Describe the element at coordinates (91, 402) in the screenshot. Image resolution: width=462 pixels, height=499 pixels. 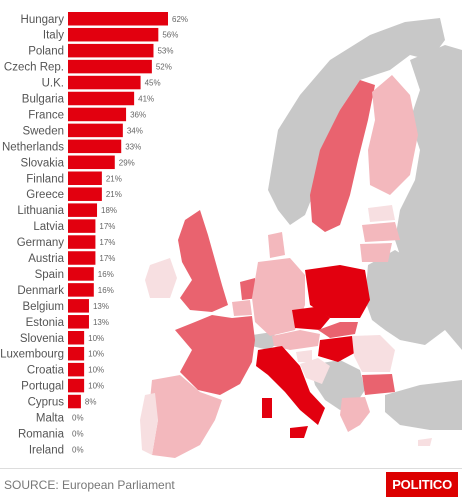
I see `value-label: 8%` at that location.